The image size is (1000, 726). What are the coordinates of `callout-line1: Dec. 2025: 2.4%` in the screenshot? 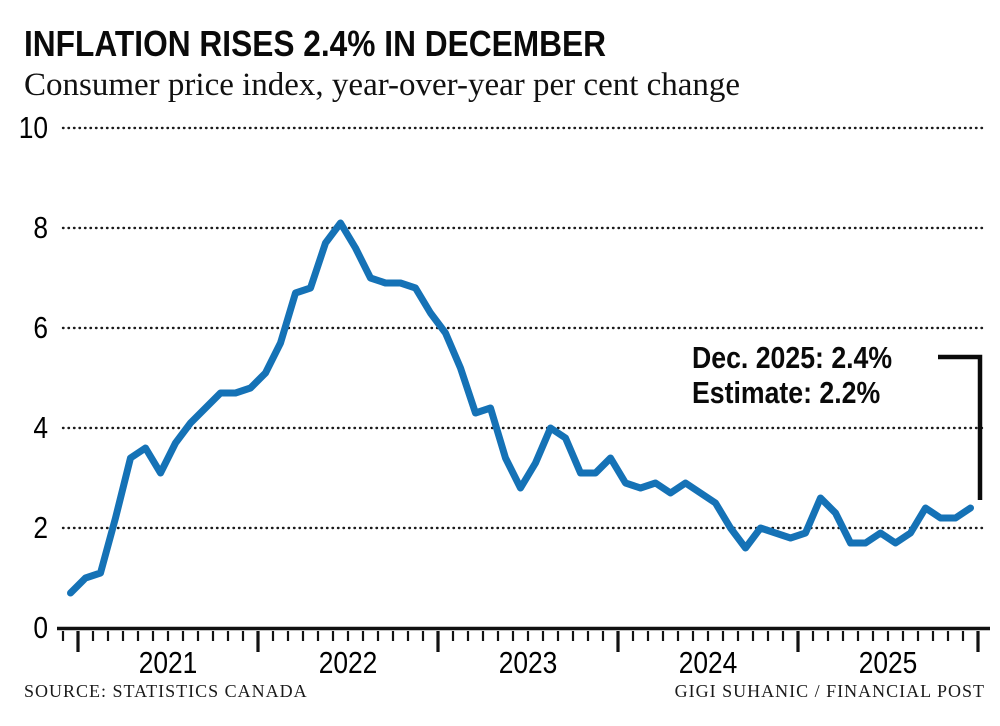 It's located at (792, 357).